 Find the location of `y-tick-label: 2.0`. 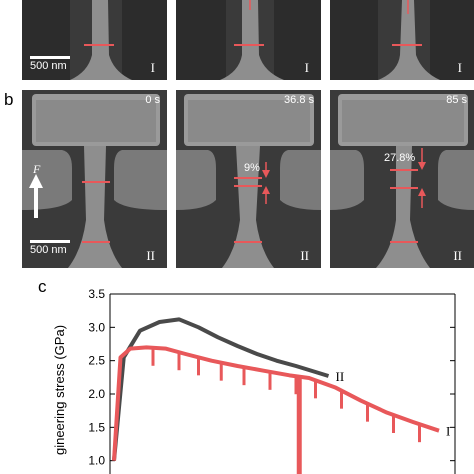

y-tick-label: 2.0 is located at coordinates (96, 394).